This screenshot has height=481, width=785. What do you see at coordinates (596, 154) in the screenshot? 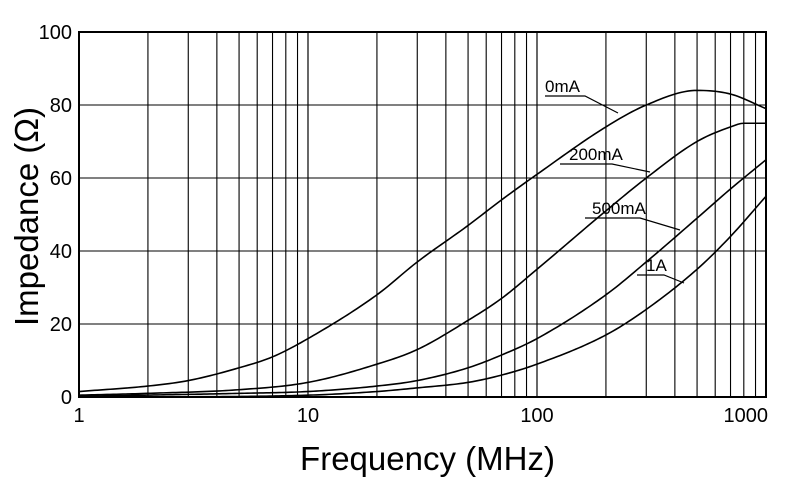
I see `curve-label-200ma: 200mA` at bounding box center [596, 154].